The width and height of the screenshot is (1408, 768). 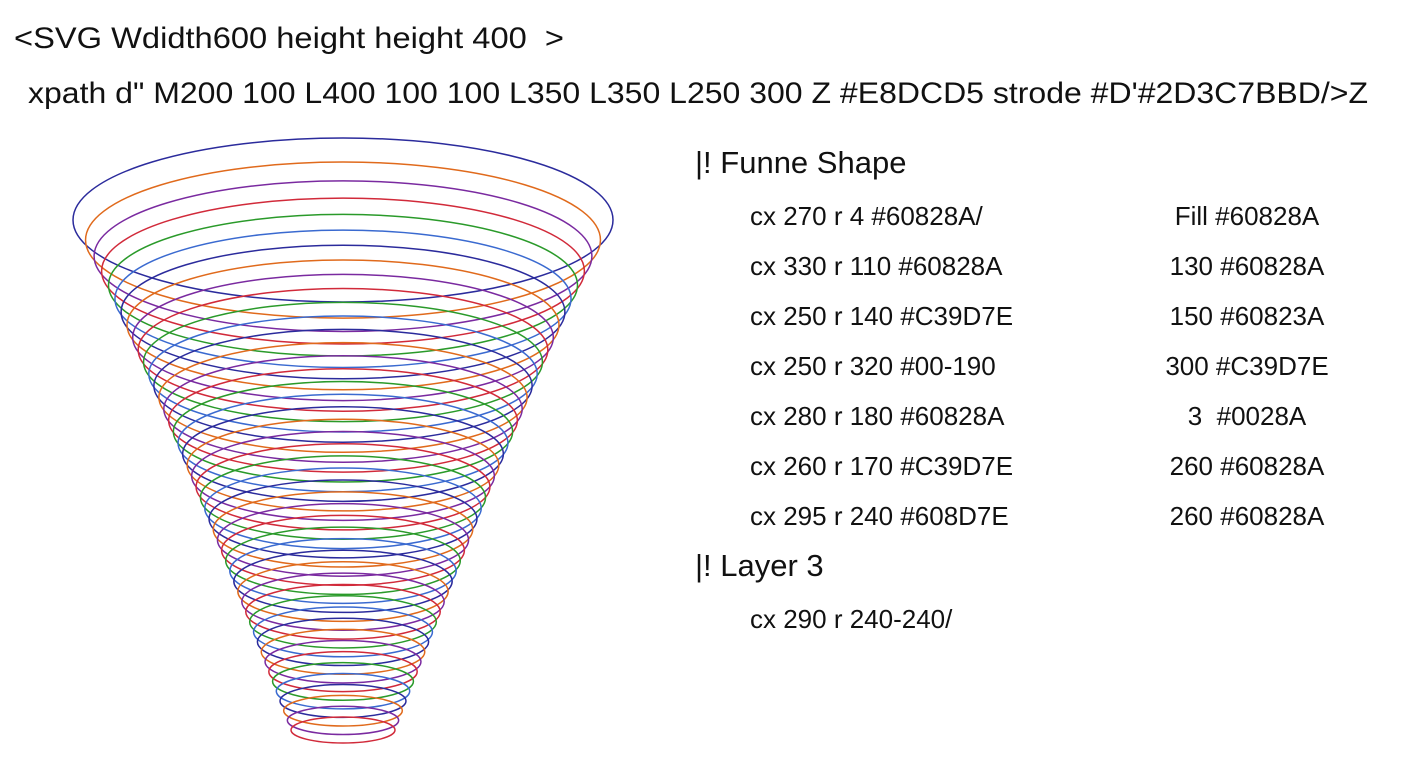 What do you see at coordinates (851, 619) in the screenshot?
I see `row-left: cx 290 r 240-240/` at bounding box center [851, 619].